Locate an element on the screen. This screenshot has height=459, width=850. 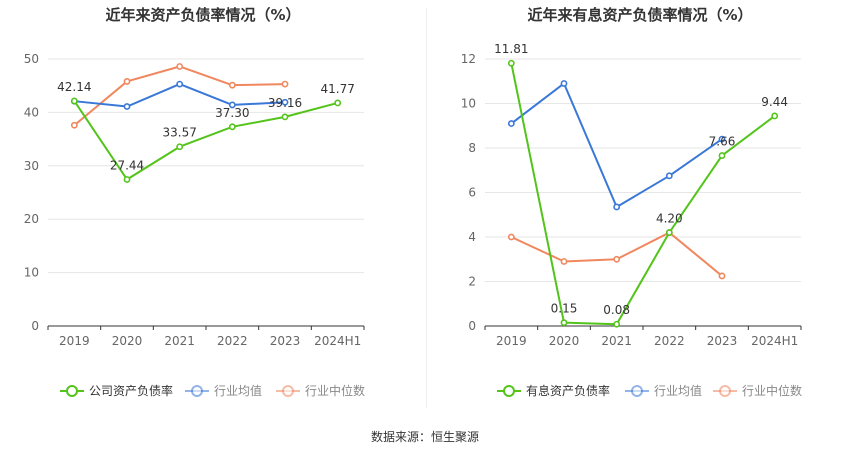
legend-label: 公司资产负债率 is located at coordinates (131, 390).